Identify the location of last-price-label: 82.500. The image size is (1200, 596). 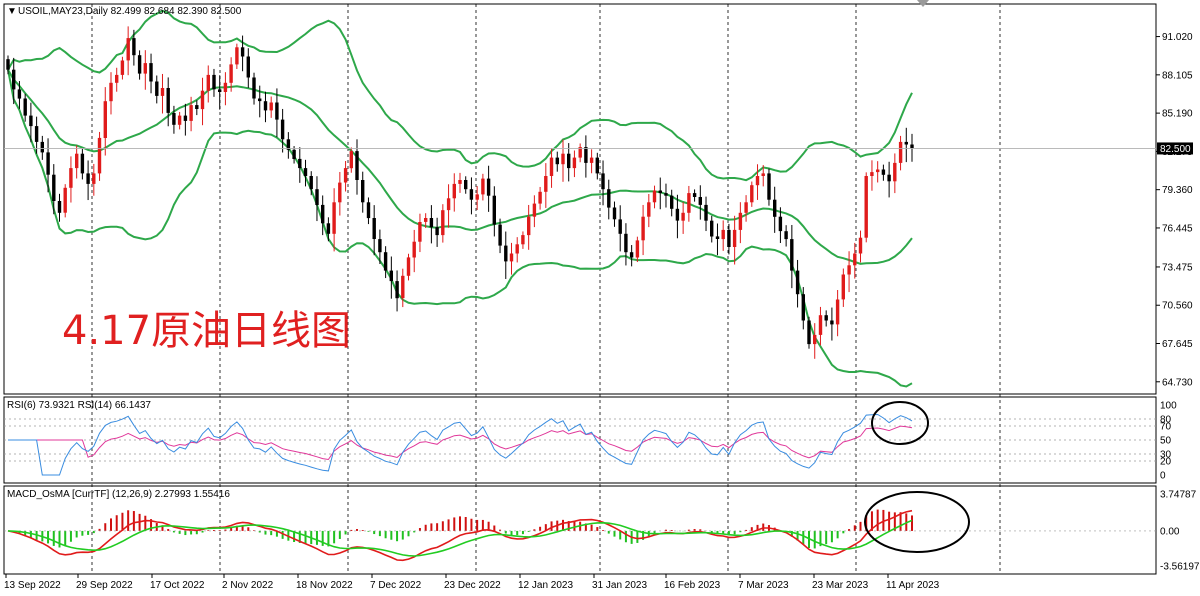
(1175, 149).